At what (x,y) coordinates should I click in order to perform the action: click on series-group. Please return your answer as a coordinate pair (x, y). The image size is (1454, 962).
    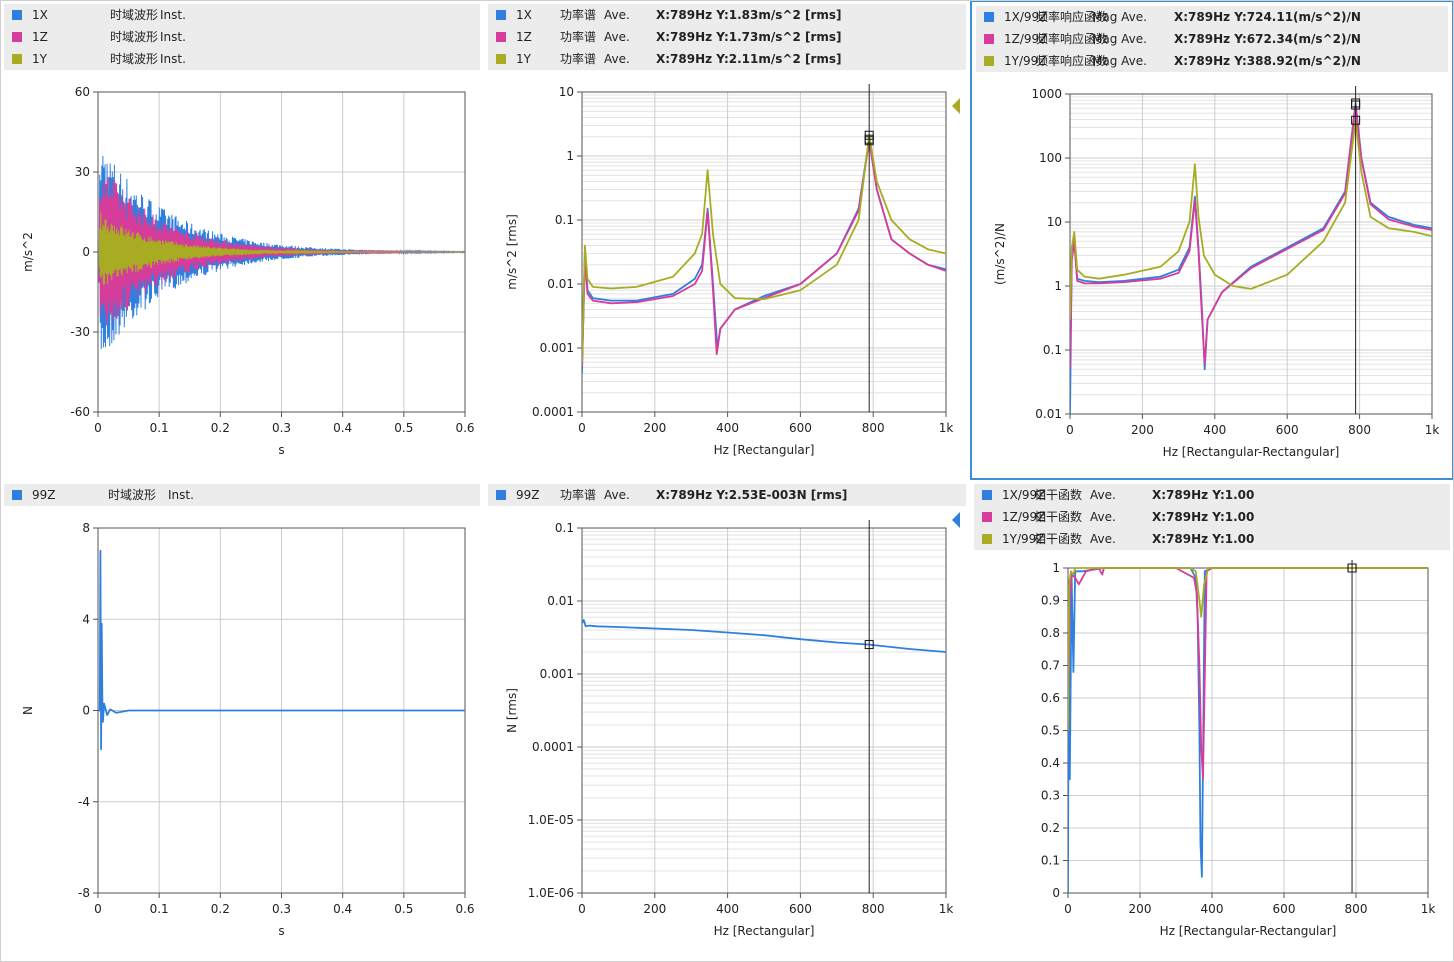
    Looking at the image, I should click on (1251, 258).